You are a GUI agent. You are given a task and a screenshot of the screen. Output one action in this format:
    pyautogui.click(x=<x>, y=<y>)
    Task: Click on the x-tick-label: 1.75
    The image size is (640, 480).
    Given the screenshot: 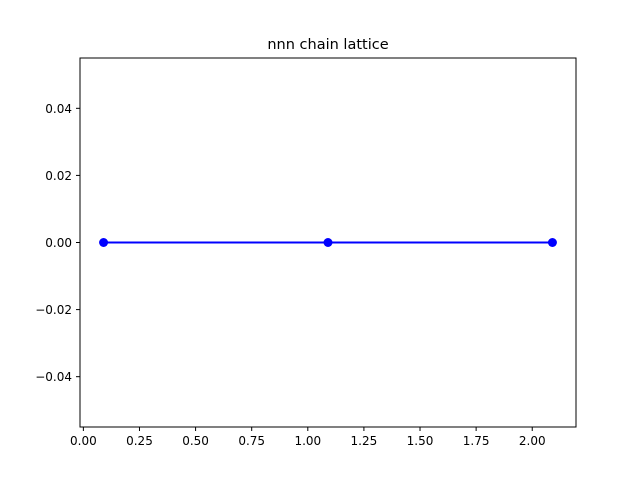 What is the action you would take?
    pyautogui.click(x=476, y=441)
    